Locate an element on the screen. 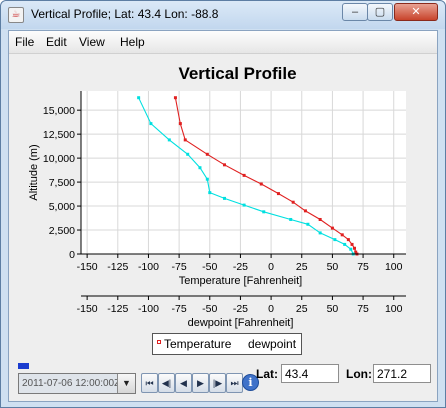 The width and height of the screenshot is (446, 408). menu-file: File is located at coordinates (25, 42).